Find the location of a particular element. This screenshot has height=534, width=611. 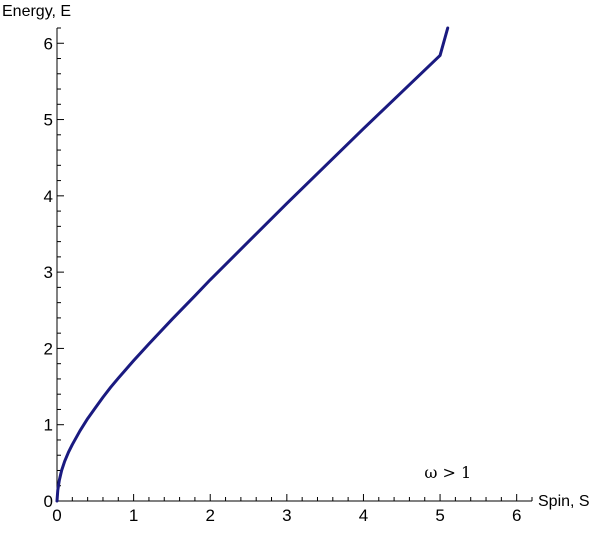

y-axis-label: Energy, E is located at coordinates (36, 11).